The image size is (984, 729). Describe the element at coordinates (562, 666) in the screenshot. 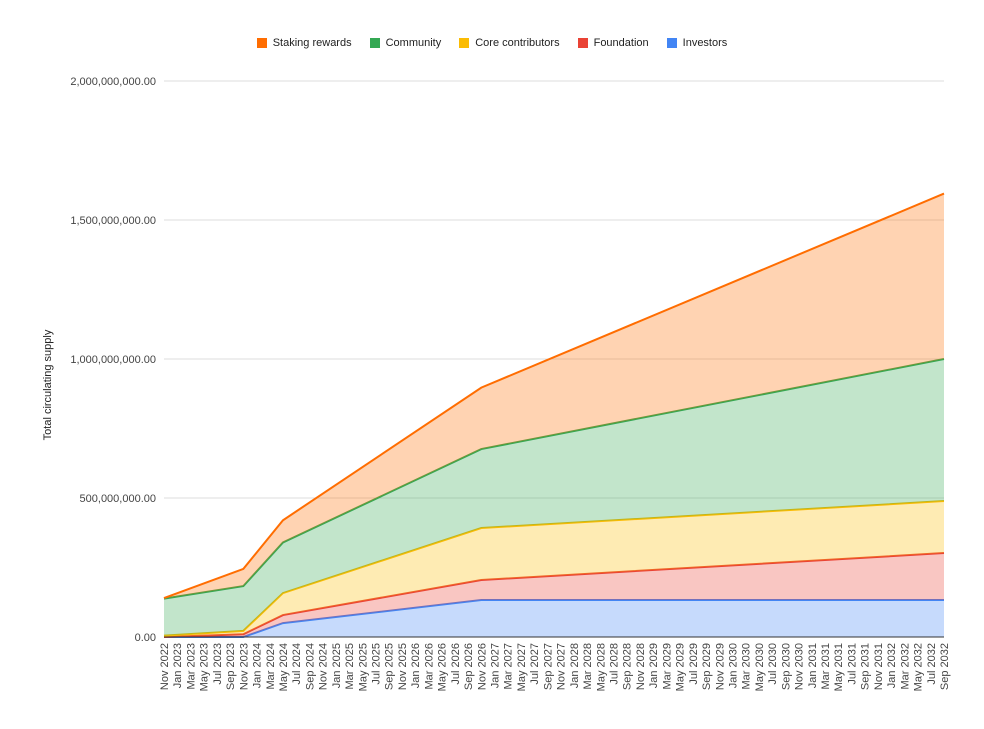

I see `x-tick-label: Nov 2027` at that location.